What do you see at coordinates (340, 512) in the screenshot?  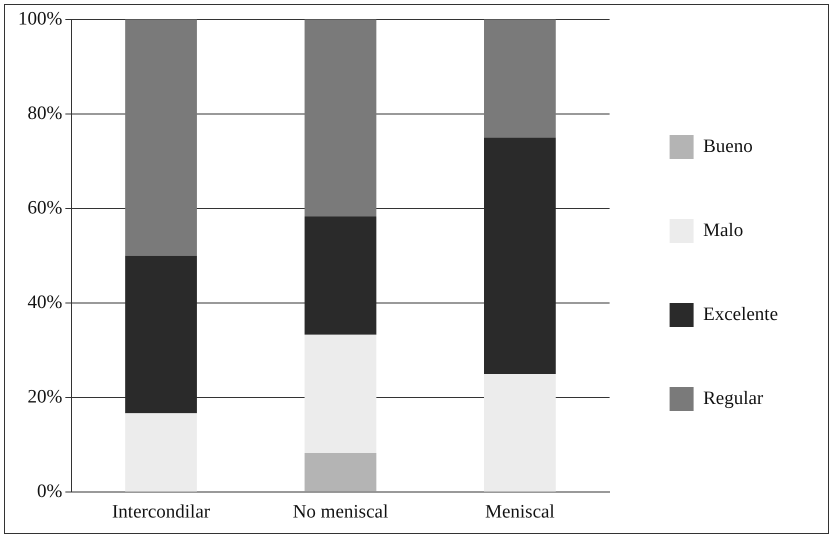 I see `x-tick-label: No meniscal` at bounding box center [340, 512].